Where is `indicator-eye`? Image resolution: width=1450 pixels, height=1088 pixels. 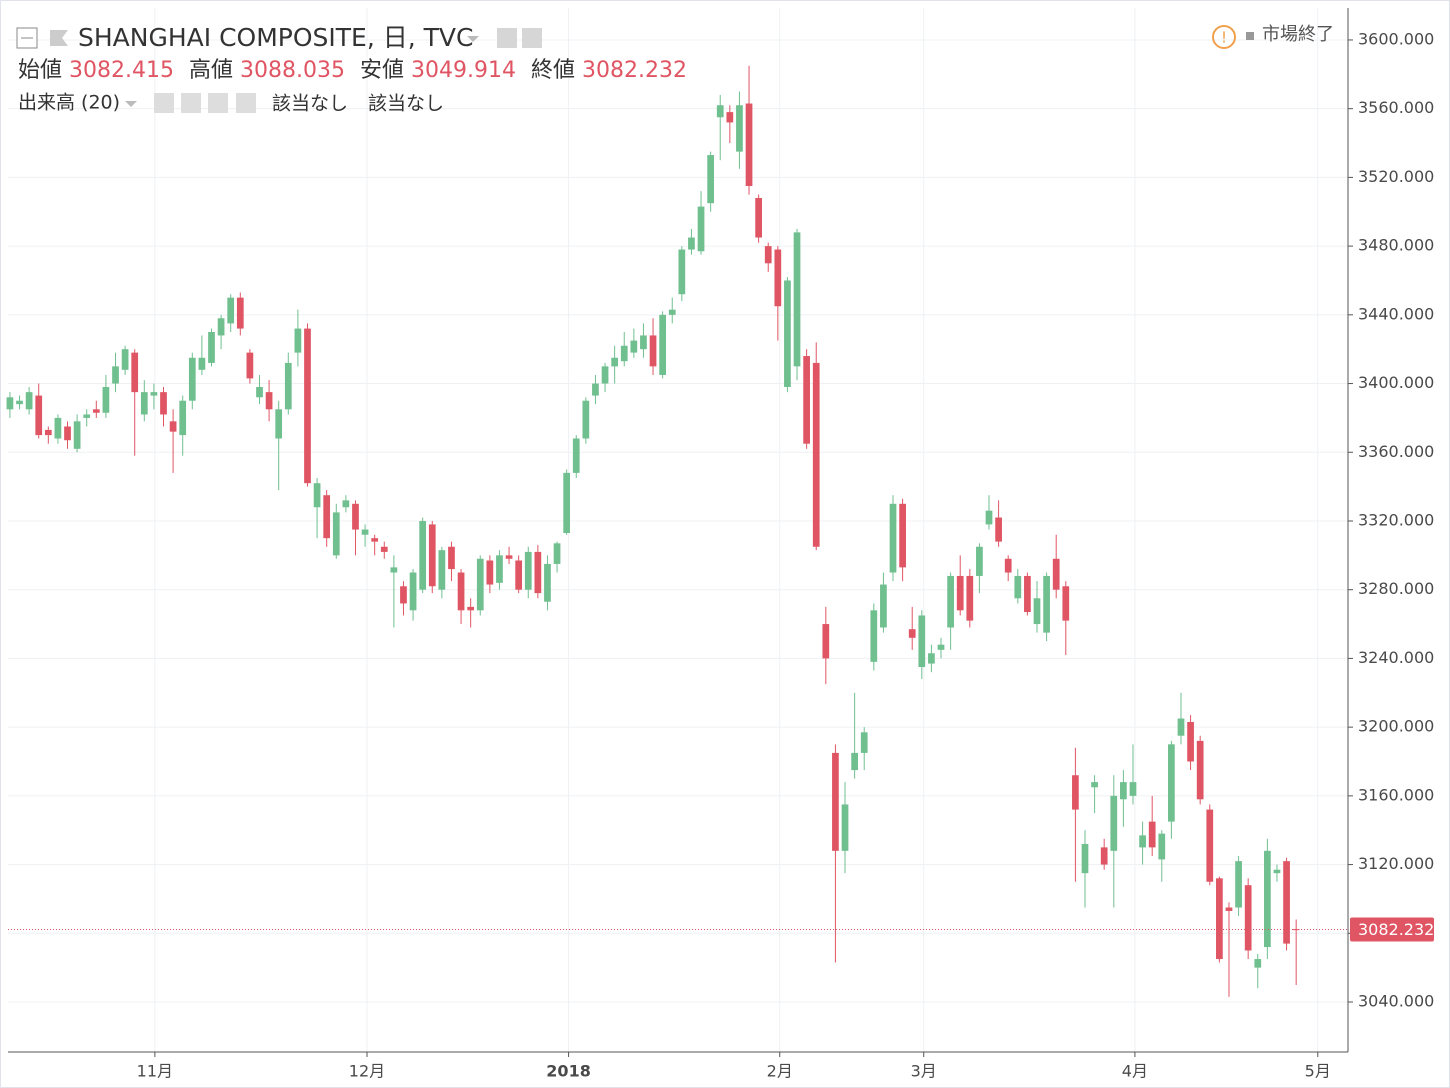
indicator-eye is located at coordinates (164, 103).